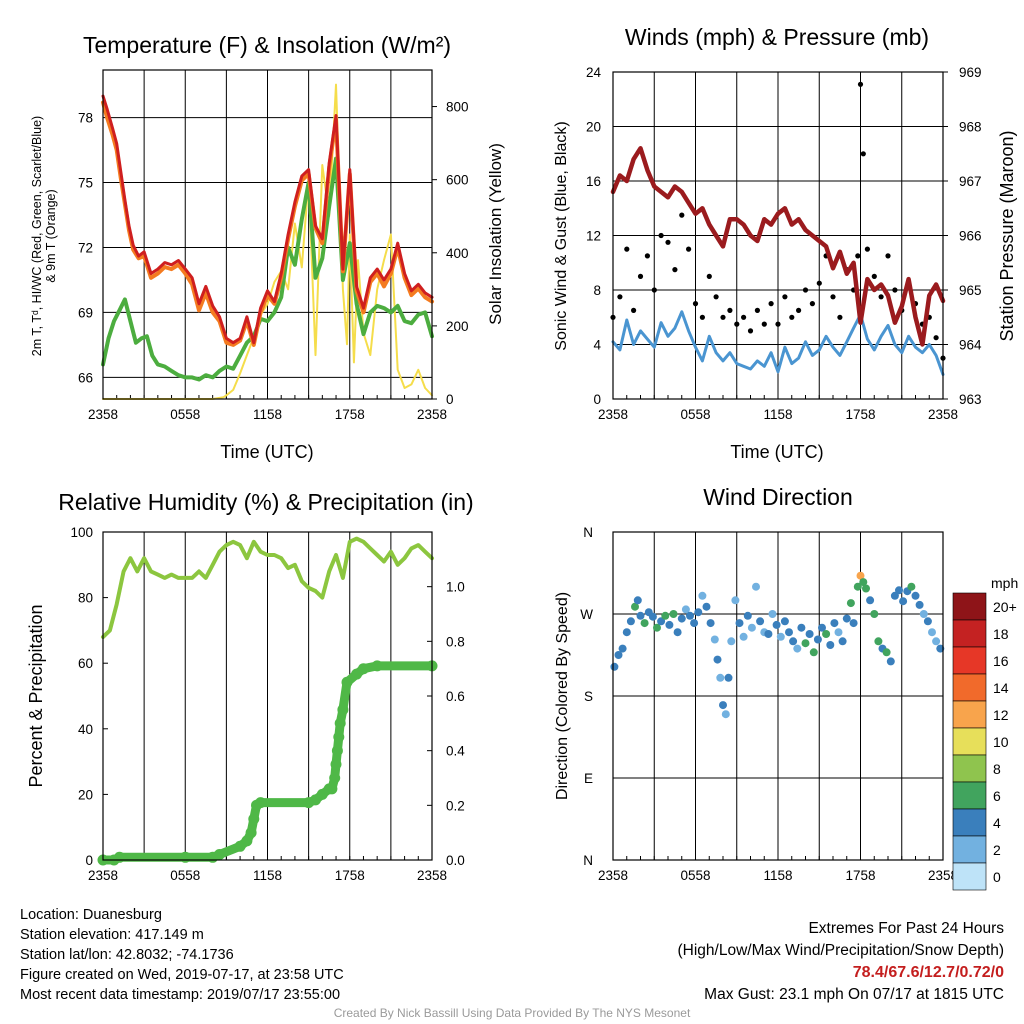  I want to click on latlon-text: Station lat/lon: 42.8032; -74.1736, so click(127, 955).